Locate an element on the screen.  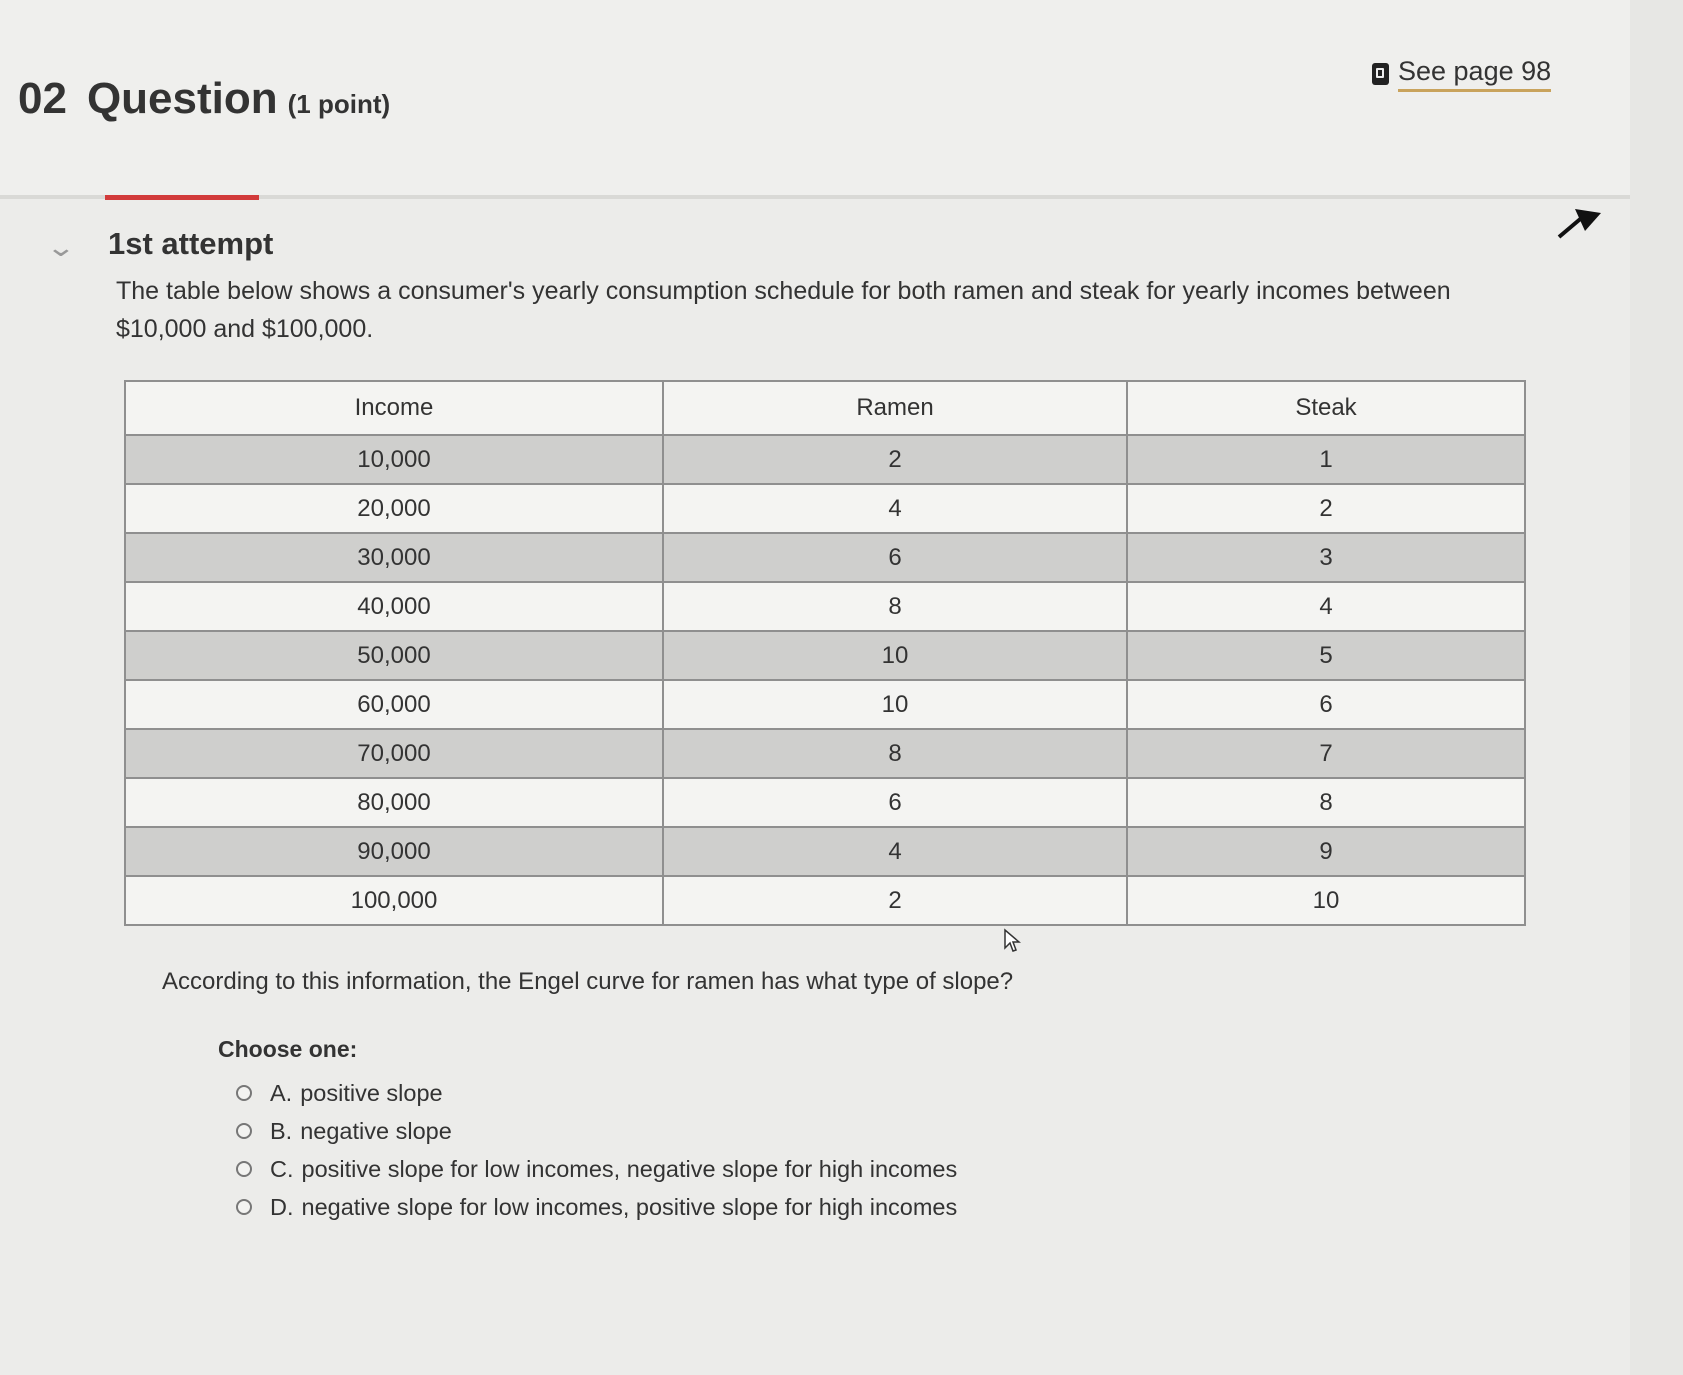
steak-cell: 5 is located at coordinates (1326, 655).